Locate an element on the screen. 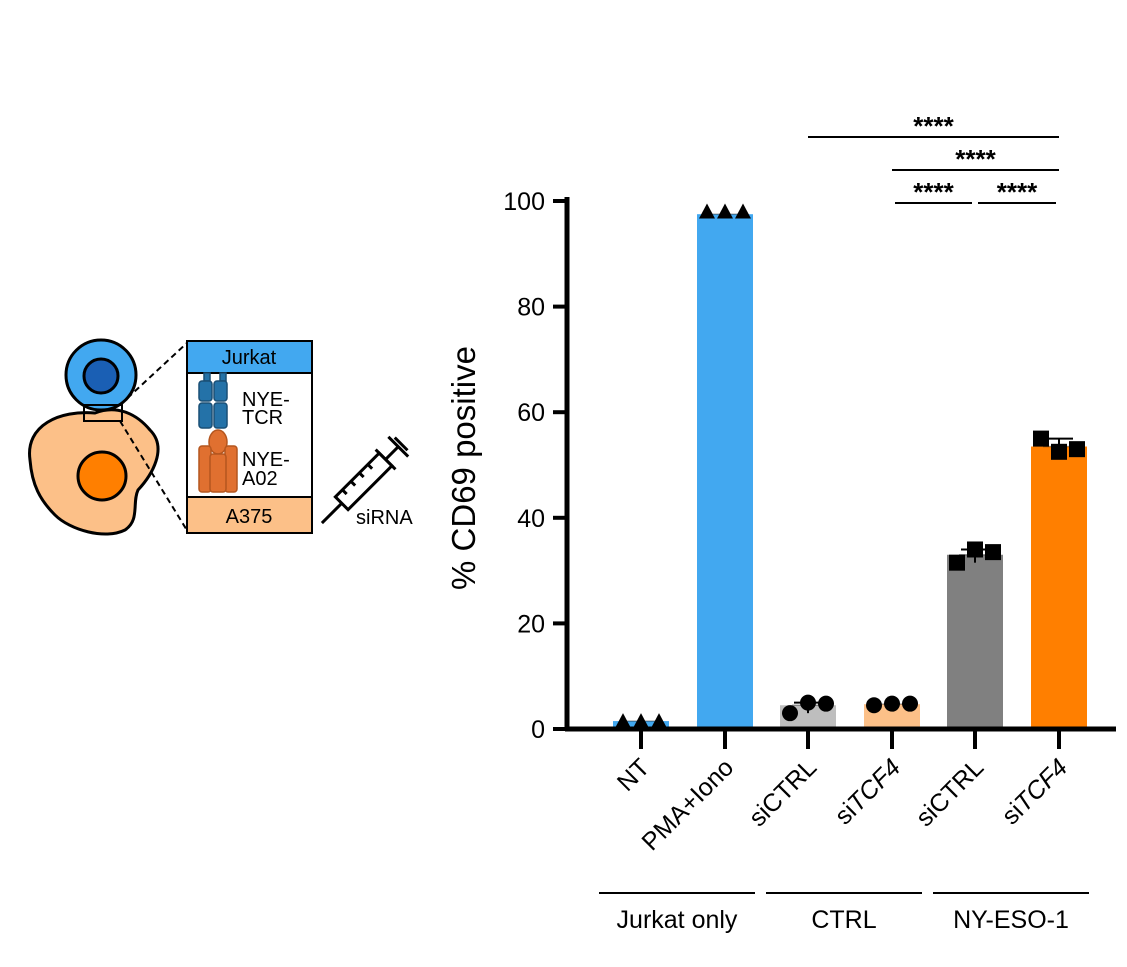 The image size is (1127, 967). jurkat-band is located at coordinates (249, 357).